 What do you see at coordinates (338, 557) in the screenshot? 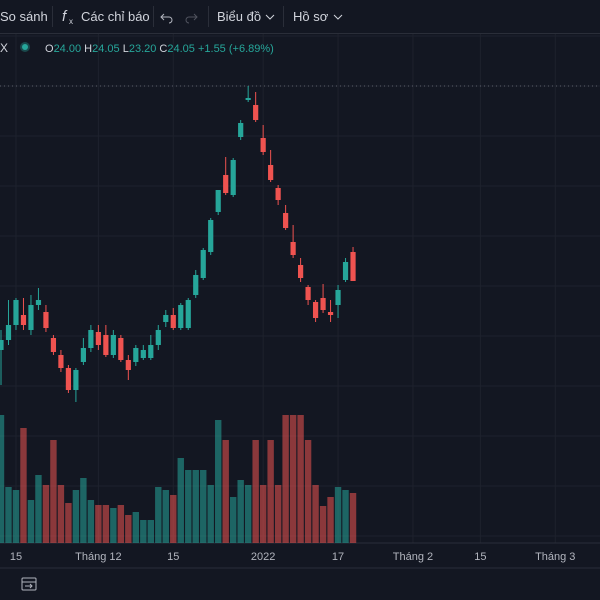
I see `x-tick-label: 17` at bounding box center [338, 557].